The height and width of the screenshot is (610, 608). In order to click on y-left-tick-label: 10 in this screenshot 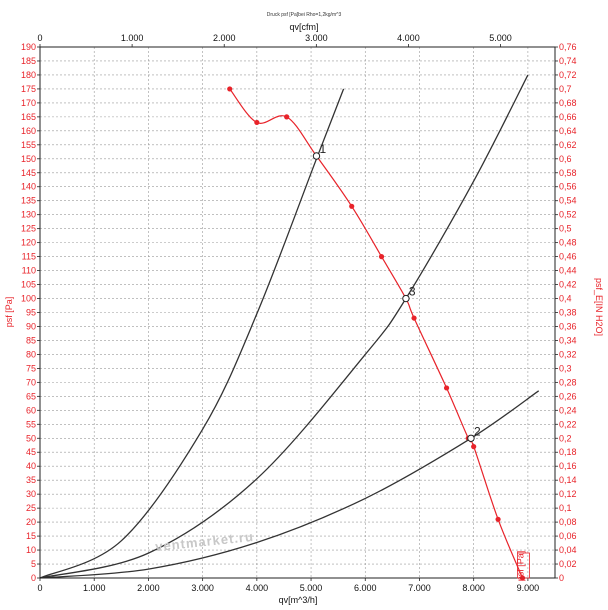, I will do `click(31, 550)`.